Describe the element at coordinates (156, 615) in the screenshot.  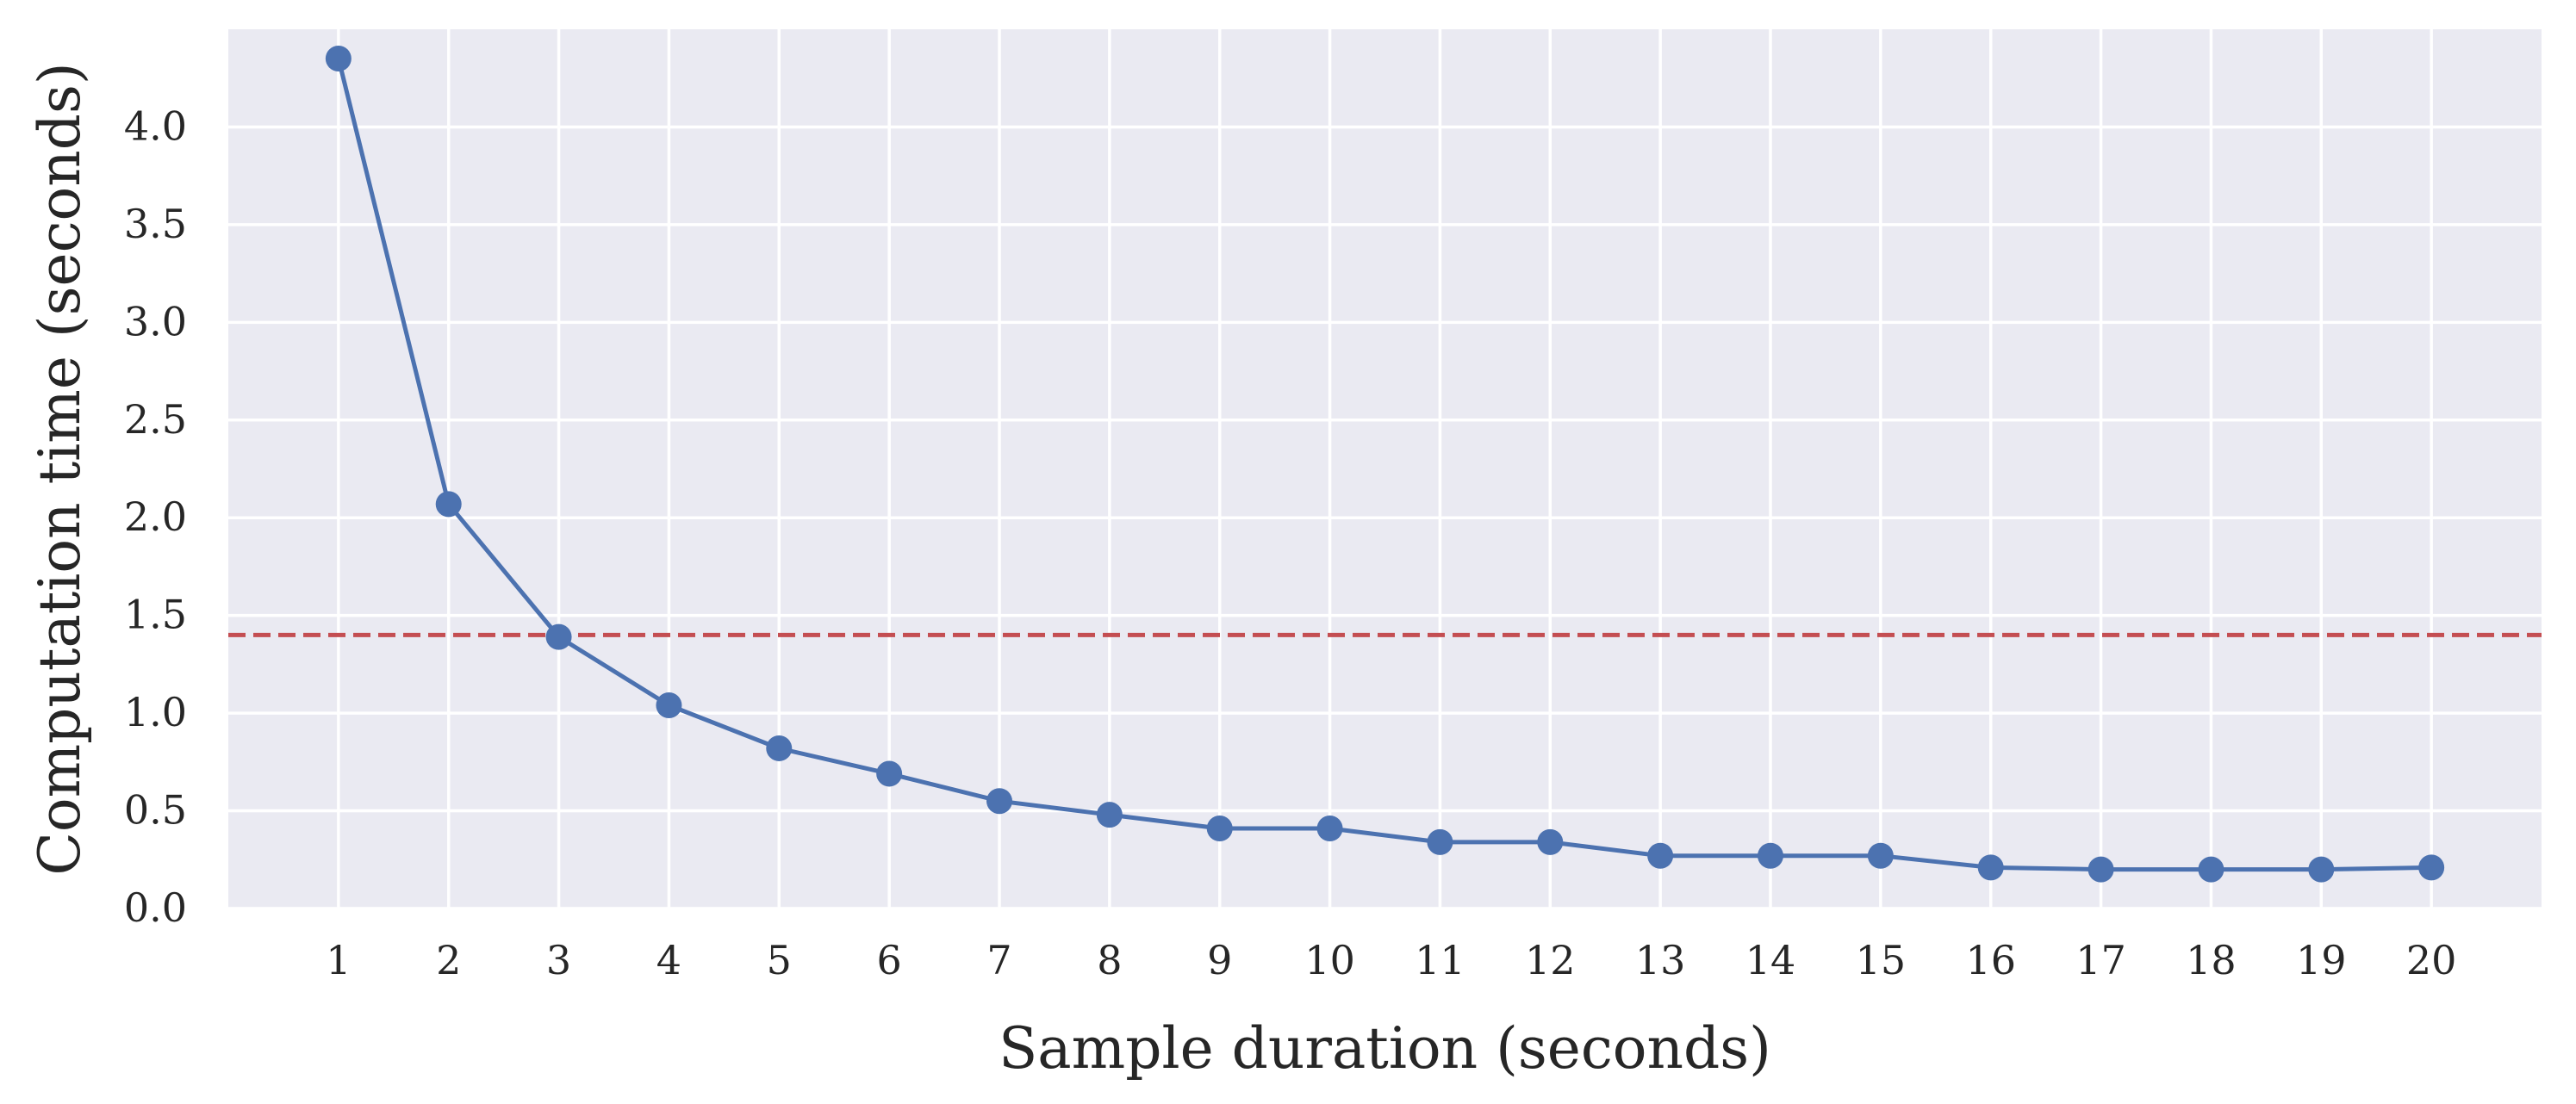
I see `y-tick-label: 1.5` at that location.